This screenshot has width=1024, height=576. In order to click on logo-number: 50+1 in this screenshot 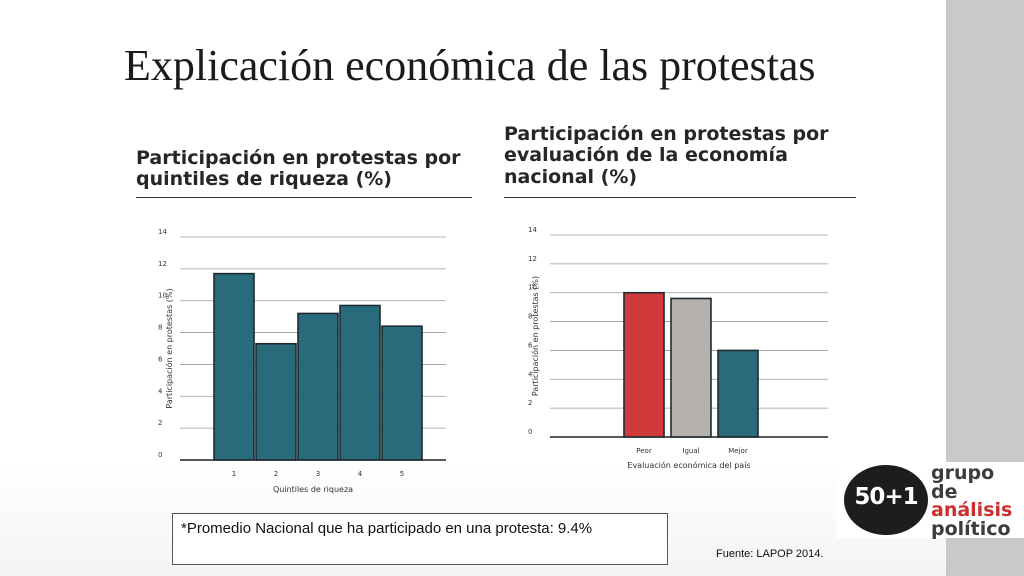, I will do `click(886, 497)`.